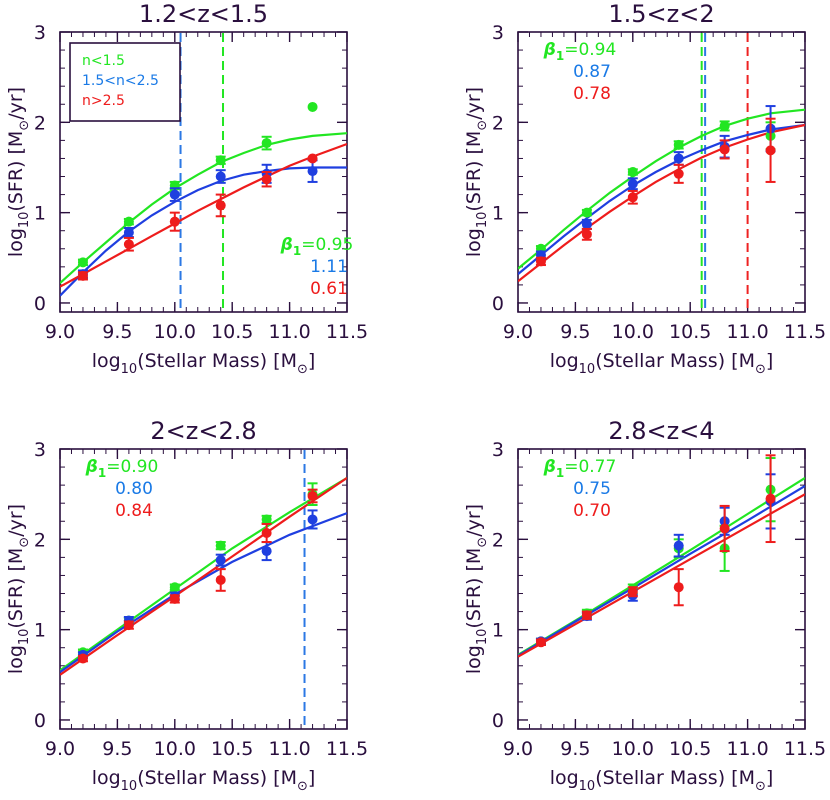 This screenshot has width=830, height=800. I want to click on beta-label: β1=0.95, so click(317, 246).